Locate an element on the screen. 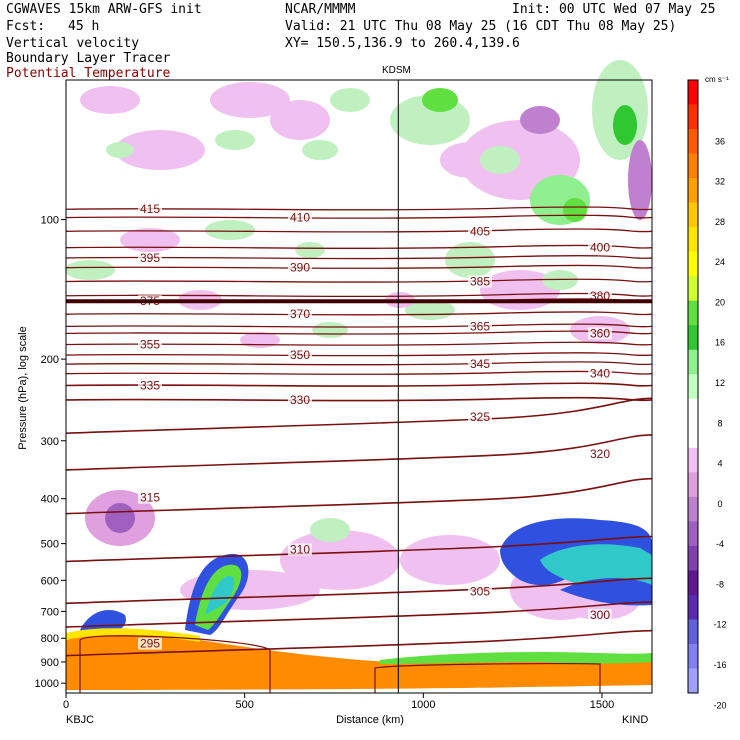 This screenshot has width=740, height=740. surface-strip is located at coordinates (359, 689).